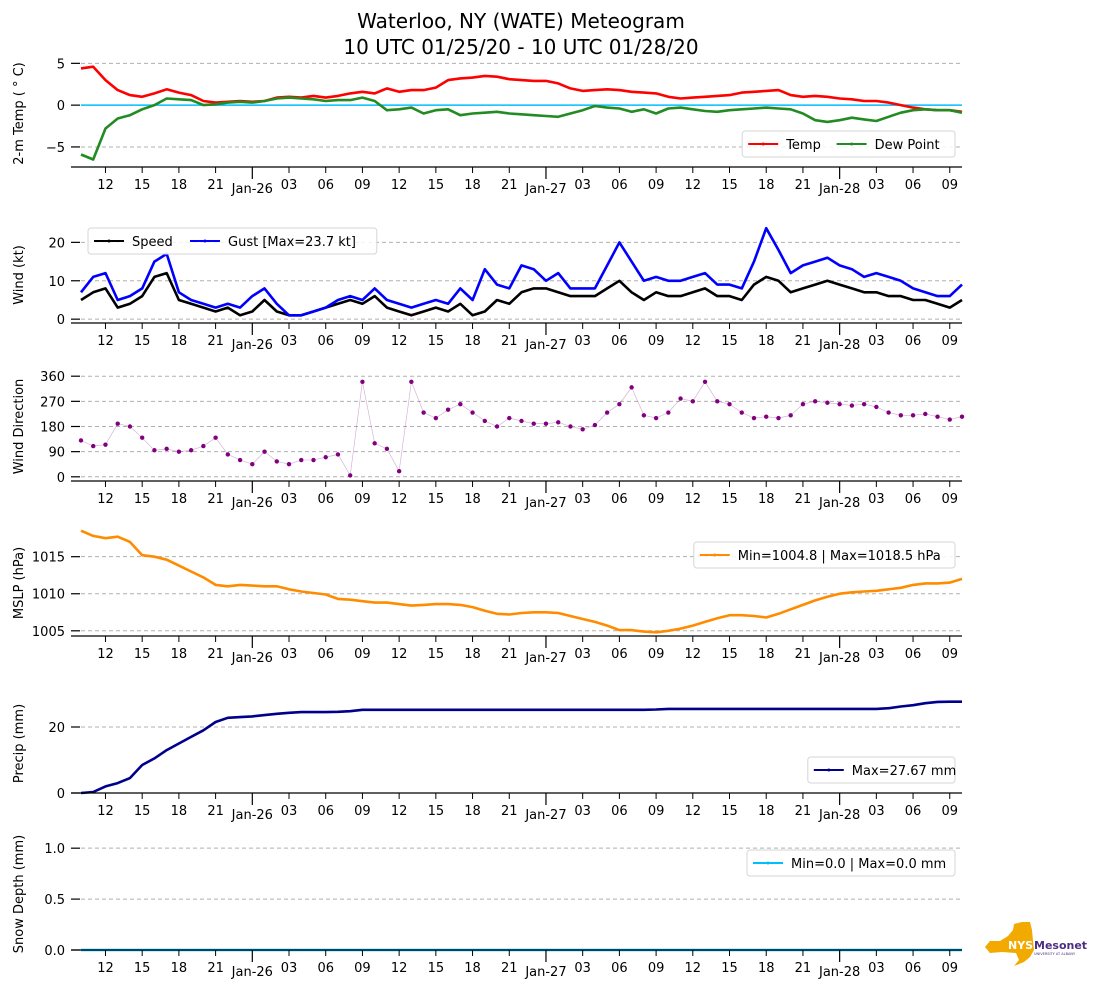 This screenshot has height=1001, width=1094. What do you see at coordinates (907, 145) in the screenshot?
I see `legend-label: Dew Point` at bounding box center [907, 145].